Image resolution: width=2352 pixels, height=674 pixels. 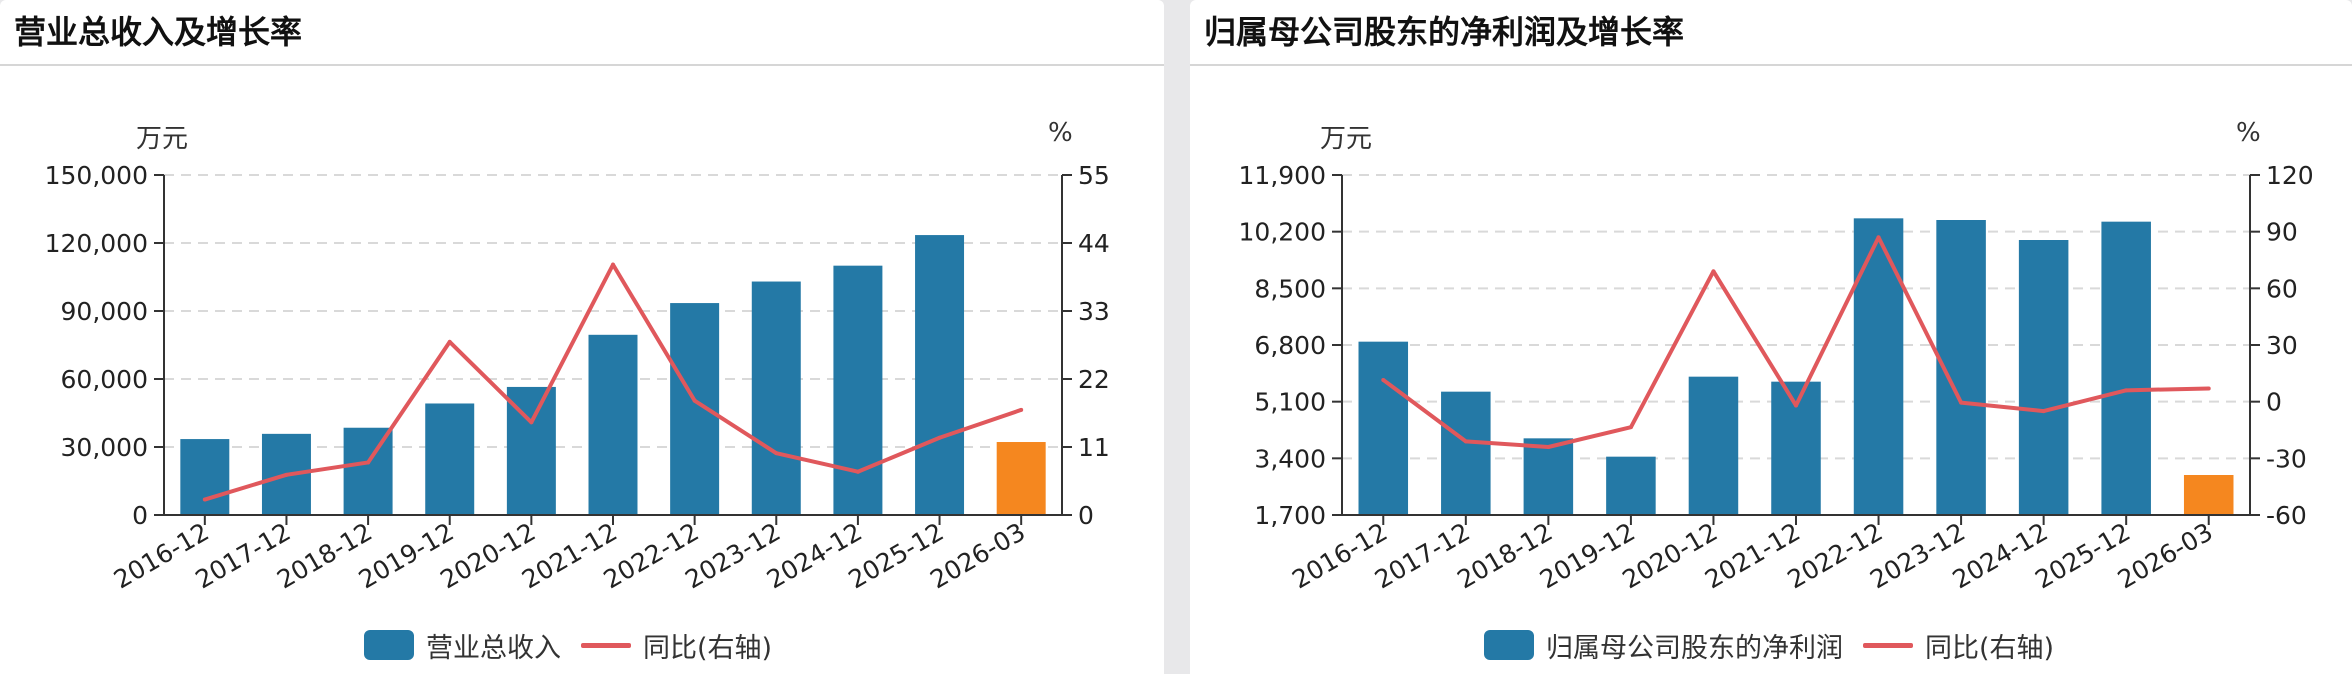 What do you see at coordinates (1094, 311) in the screenshot?
I see `right-tick-label: 33` at bounding box center [1094, 311].